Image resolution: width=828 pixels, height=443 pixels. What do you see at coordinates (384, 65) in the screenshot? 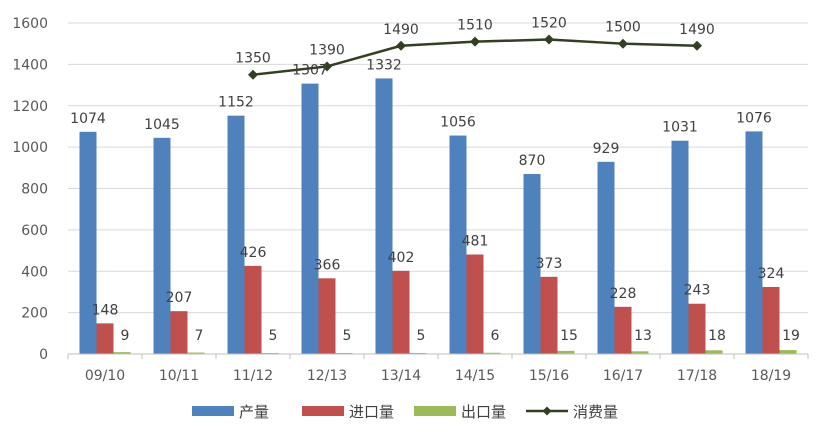
I see `data-label: 1332` at bounding box center [384, 65].